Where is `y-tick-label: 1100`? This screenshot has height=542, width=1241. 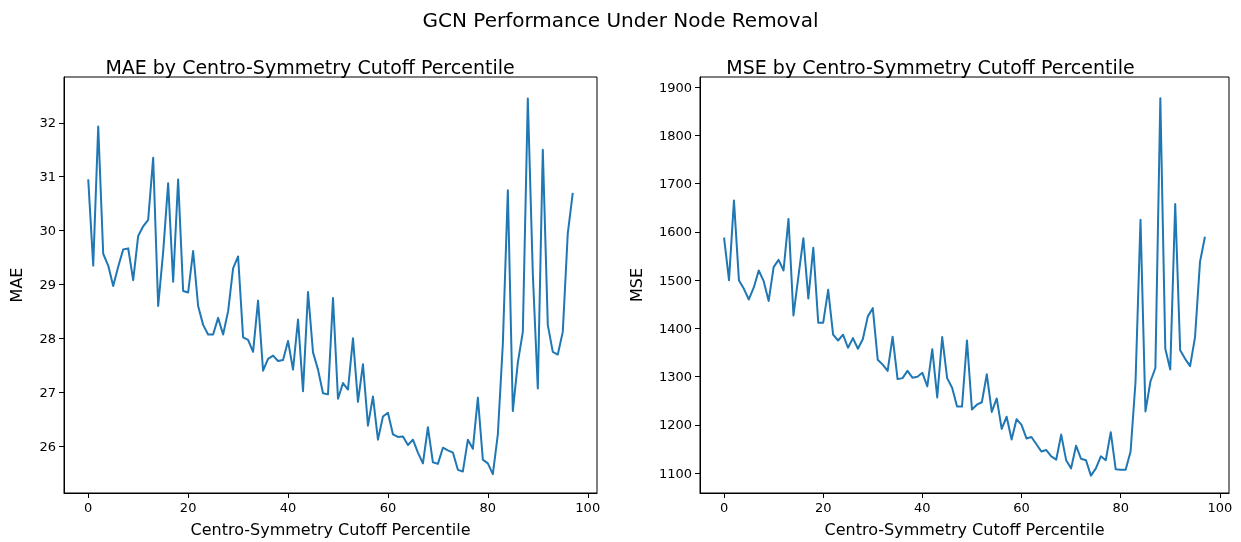 y-tick-label: 1100 is located at coordinates (675, 473).